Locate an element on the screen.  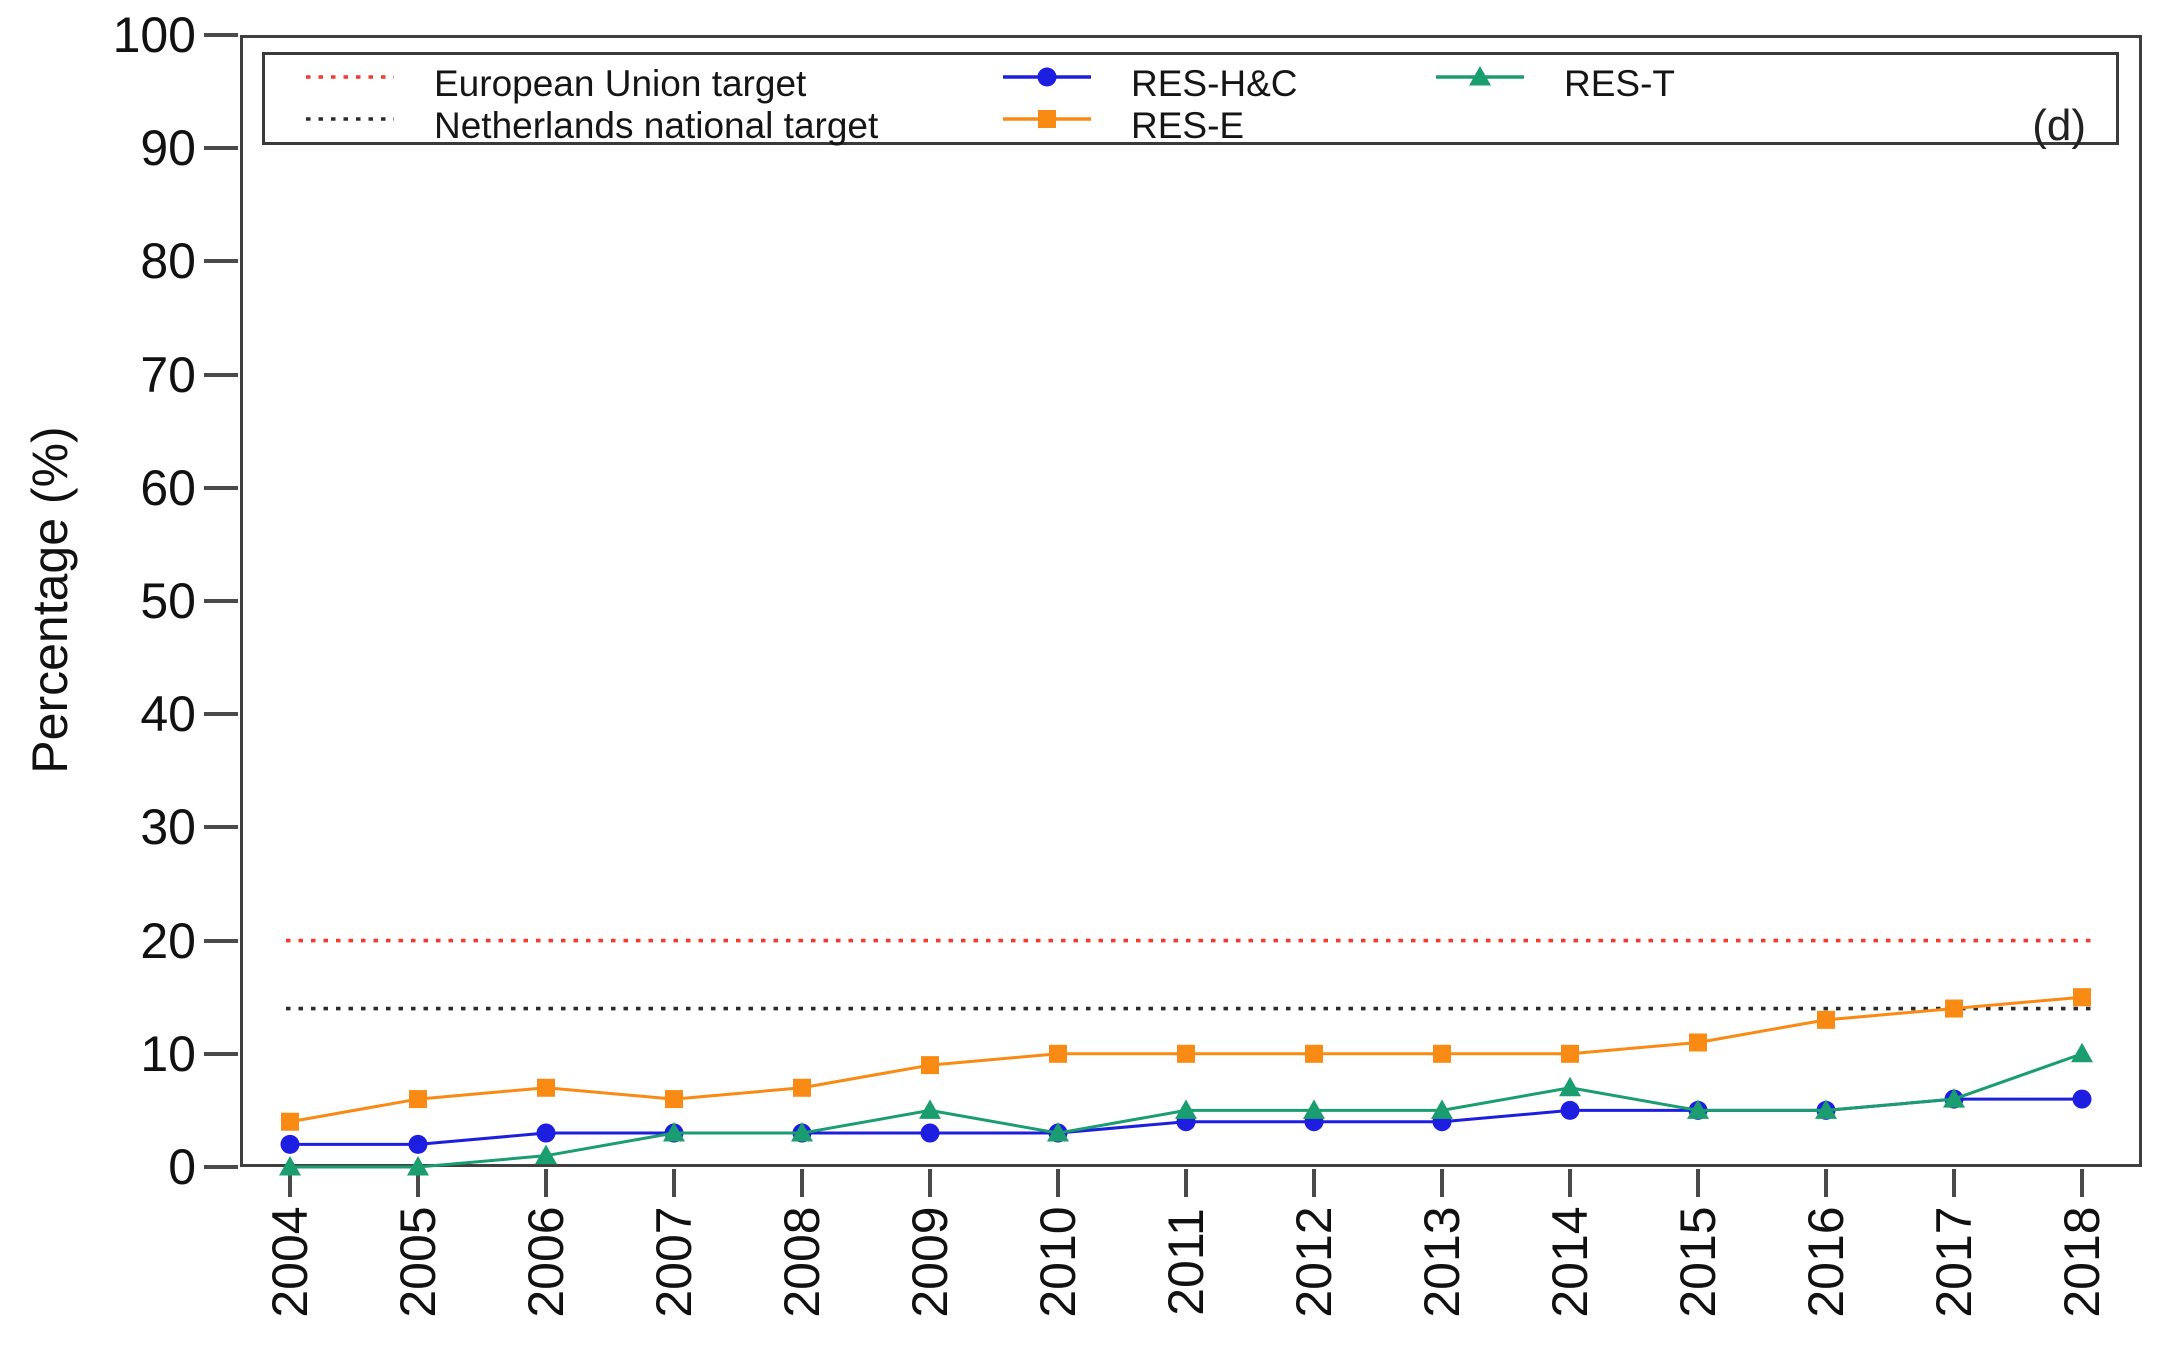
y-tick-label: 80 is located at coordinates (168, 261).